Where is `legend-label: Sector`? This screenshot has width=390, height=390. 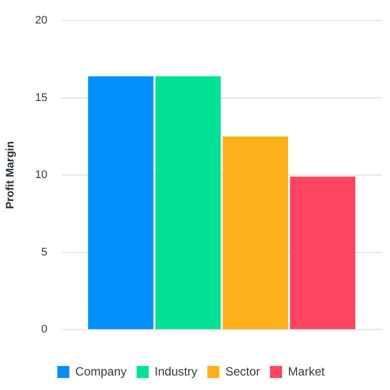
legend-label: Sector is located at coordinates (242, 371).